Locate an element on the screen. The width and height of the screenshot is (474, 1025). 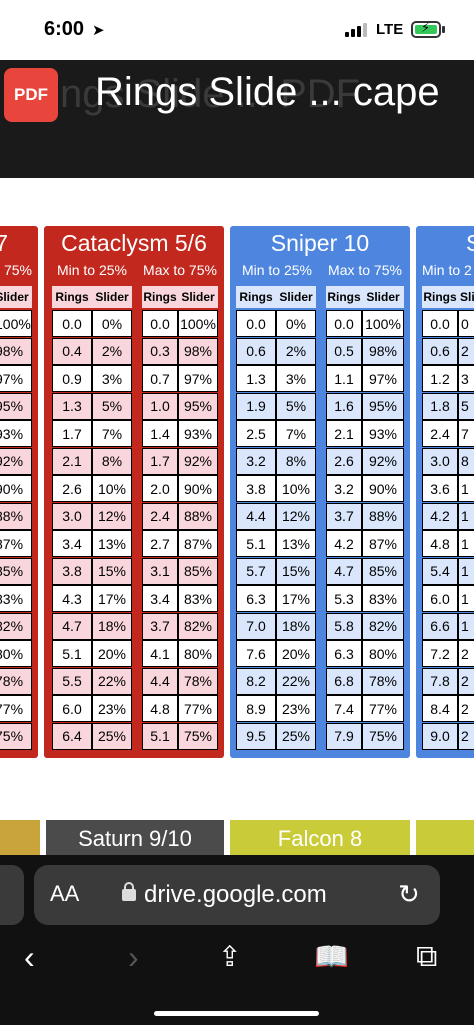
table-cell: 18% is located at coordinates (296, 626).